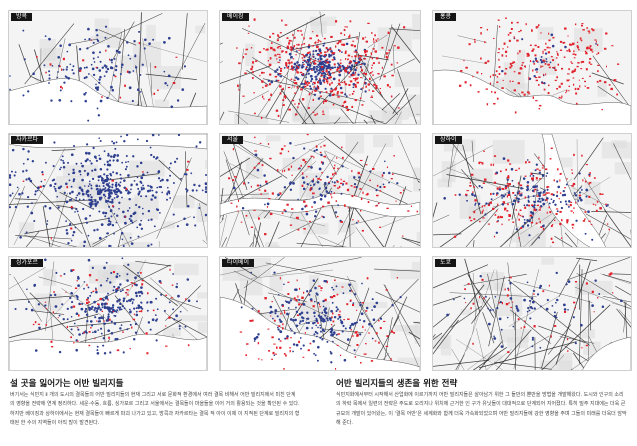  What do you see at coordinates (233, 140) in the screenshot?
I see `city-label: 서울` at bounding box center [233, 140].